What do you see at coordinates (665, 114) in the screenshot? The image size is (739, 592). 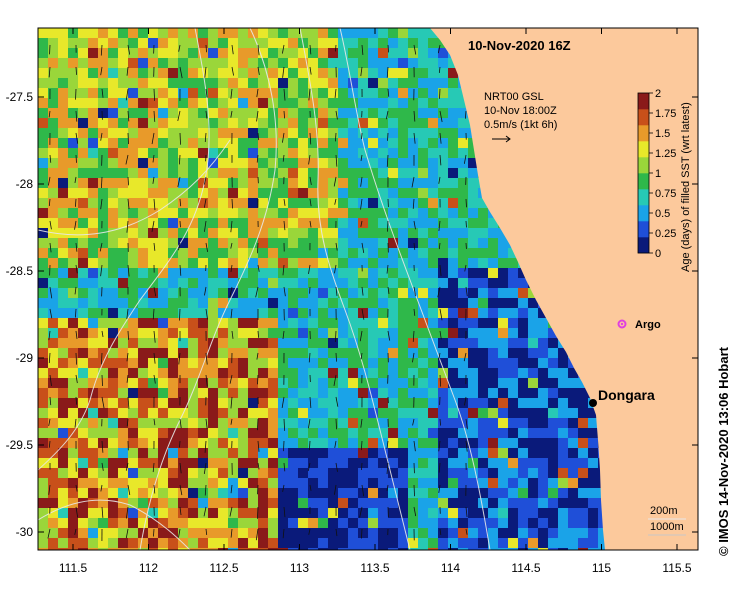 I see `colorbar-tick-label: 1.75` at bounding box center [665, 114].